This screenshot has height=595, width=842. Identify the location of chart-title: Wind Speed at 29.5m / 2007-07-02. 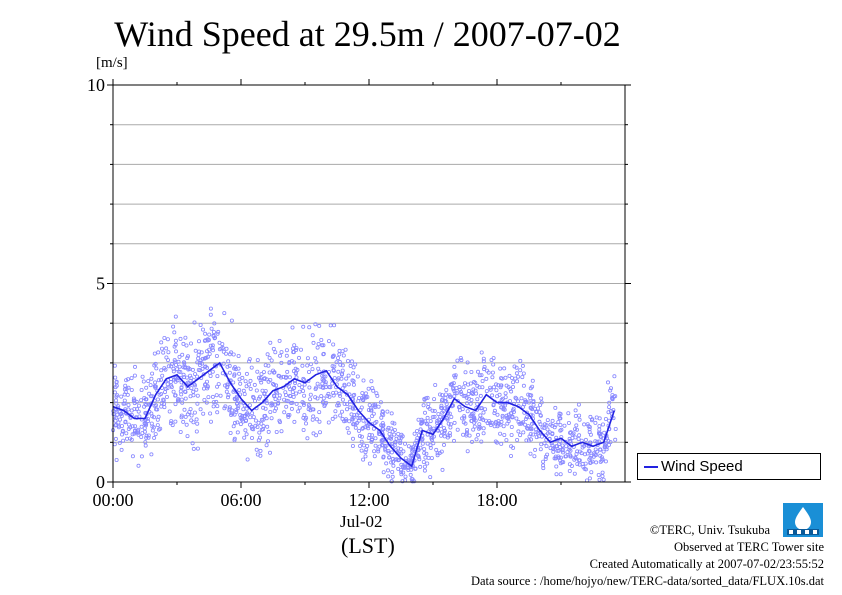
(367, 34).